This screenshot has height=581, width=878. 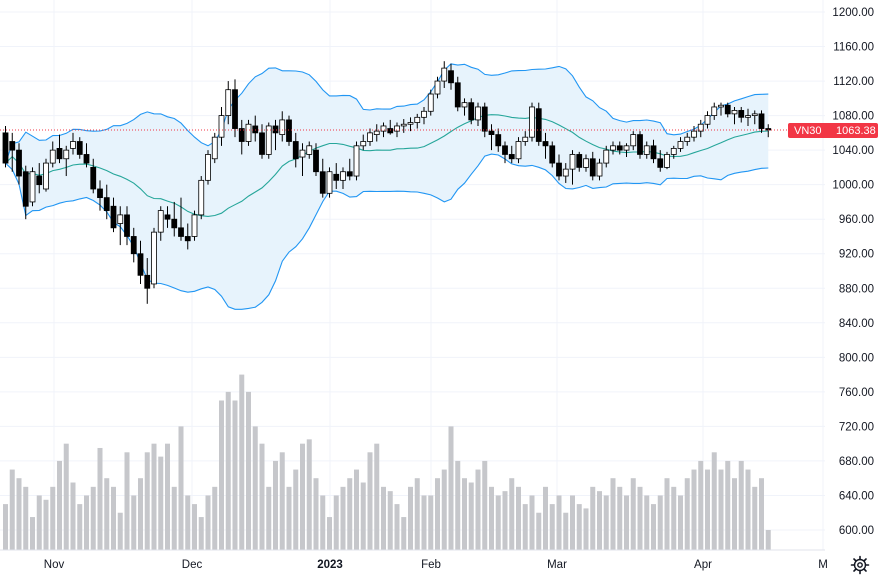 I want to click on chart-settings-button, so click(x=860, y=565).